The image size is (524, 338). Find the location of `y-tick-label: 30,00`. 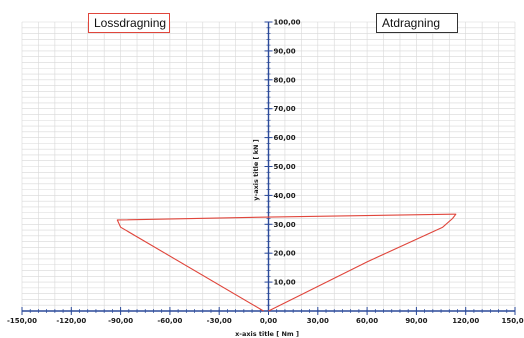

y-tick-label: 30,00 is located at coordinates (285, 225).